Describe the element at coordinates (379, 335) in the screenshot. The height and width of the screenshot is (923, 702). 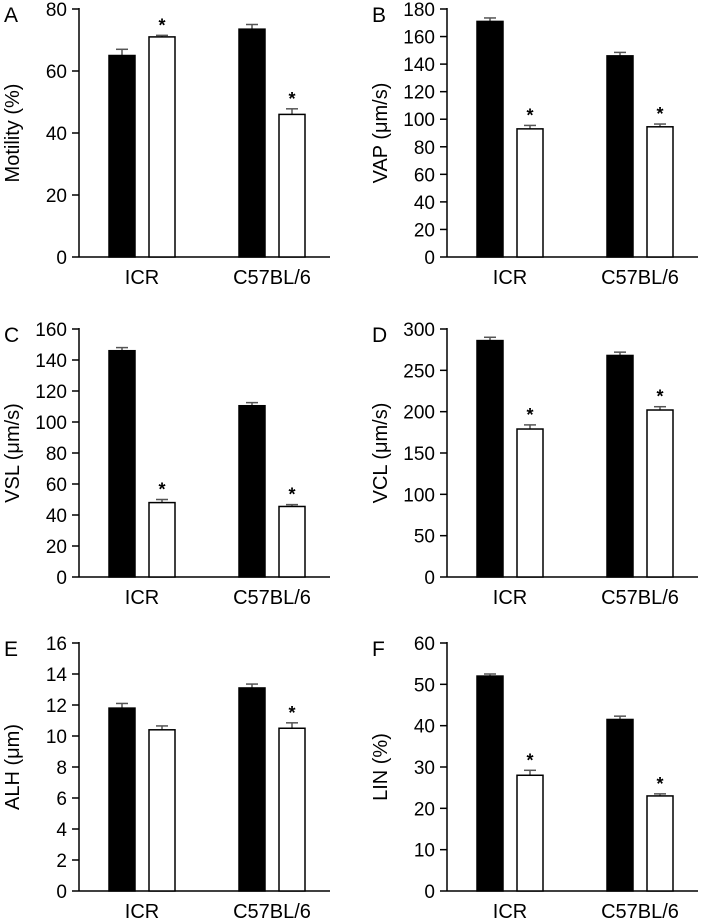
I see `panel-letter-d: D` at that location.